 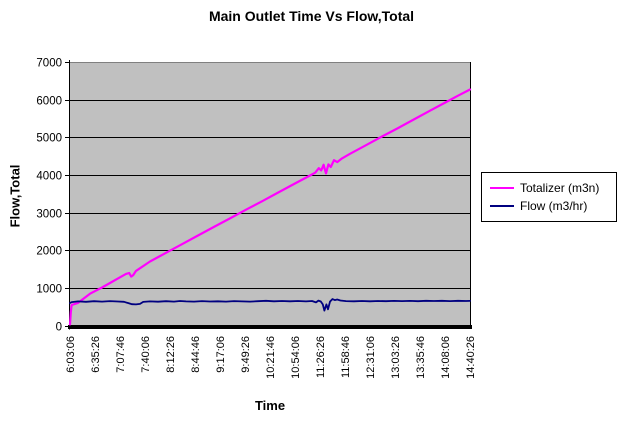 What do you see at coordinates (59, 328) in the screenshot?
I see `y-tick-label: 0` at bounding box center [59, 328].